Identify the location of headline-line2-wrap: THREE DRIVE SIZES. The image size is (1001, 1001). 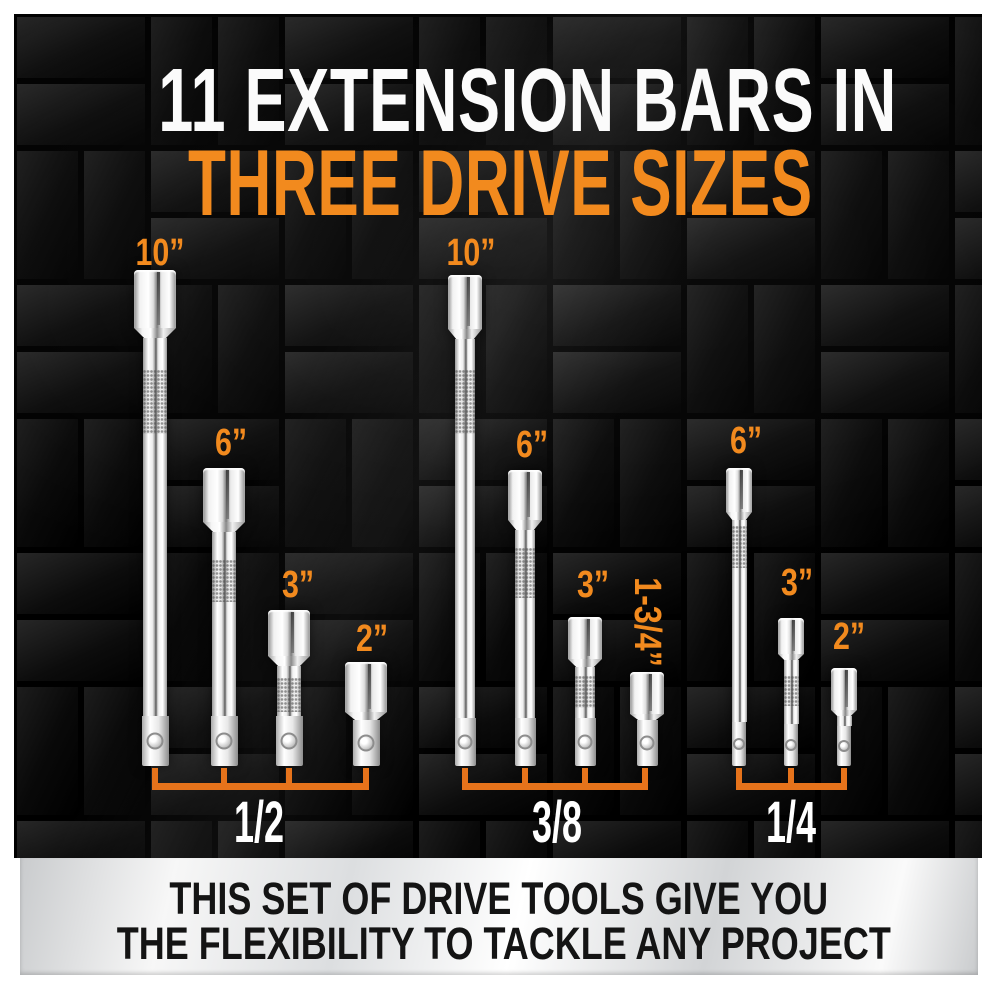
(500, 183).